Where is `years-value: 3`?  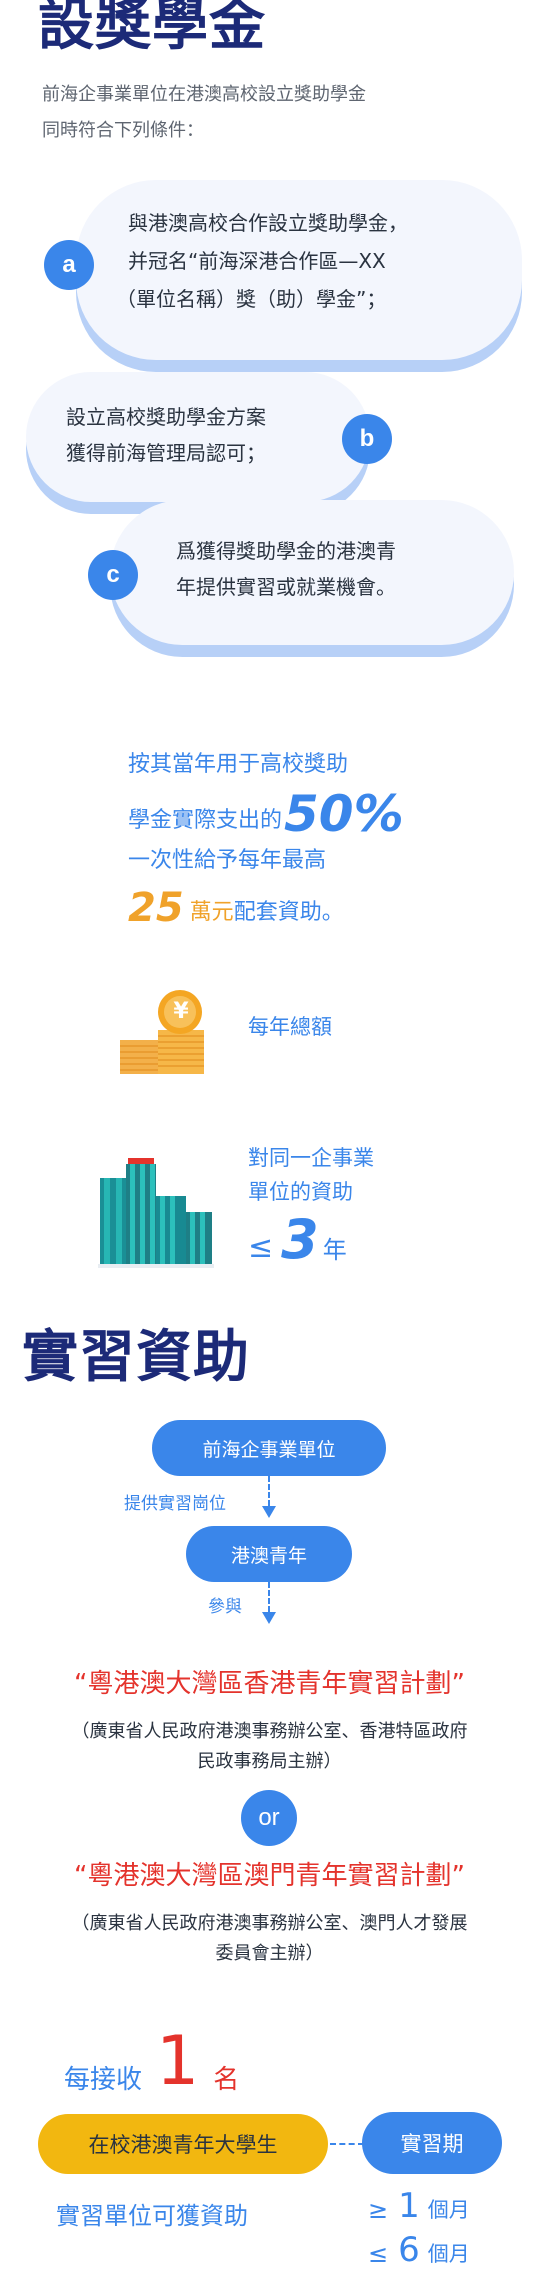
years-value: 3 is located at coordinates (300, 1239).